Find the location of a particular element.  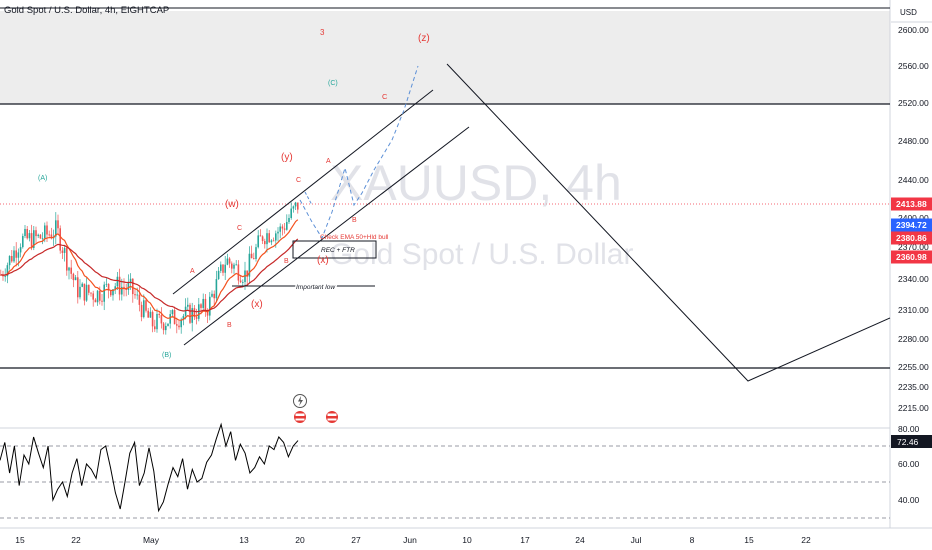

candlestick-series is located at coordinates (149, 268).